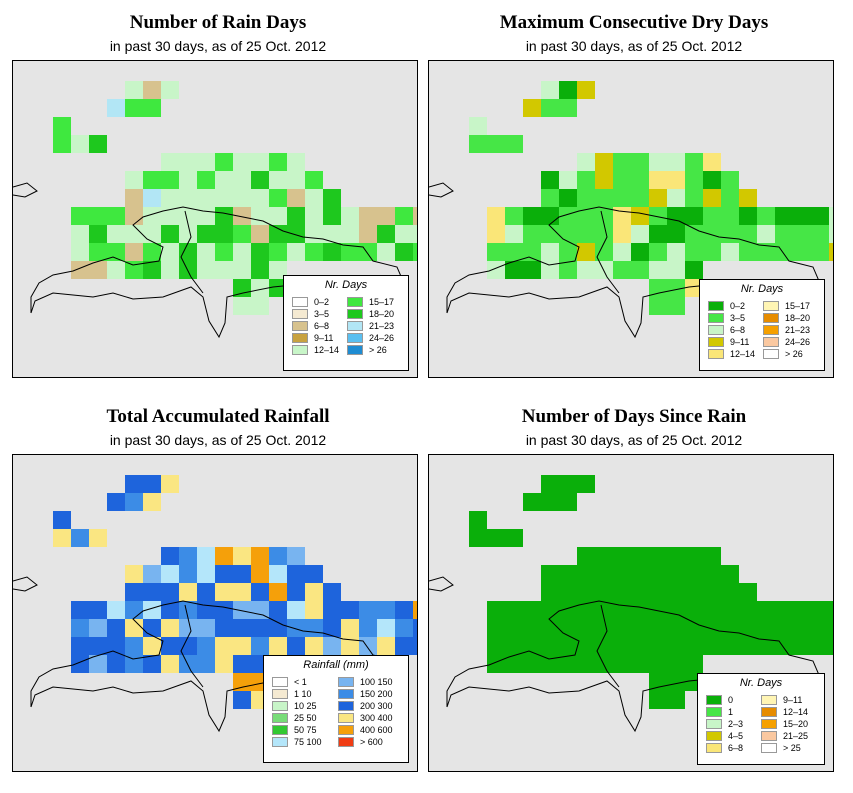  I want to click on legend-label: 15–20, so click(796, 724).